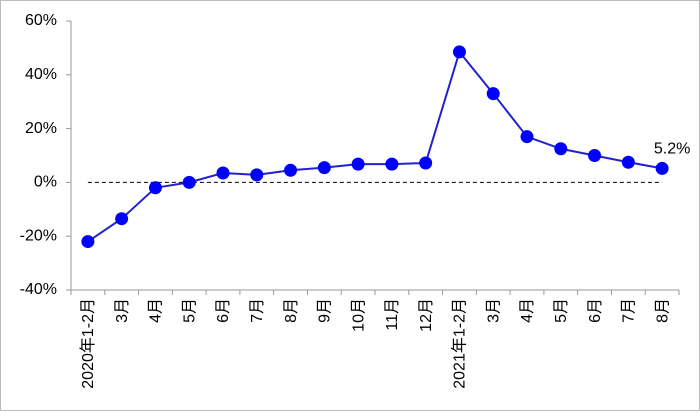 The image size is (700, 416). What do you see at coordinates (460, 343) in the screenshot?
I see `x-tick-label: 2021年1-2月` at bounding box center [460, 343].